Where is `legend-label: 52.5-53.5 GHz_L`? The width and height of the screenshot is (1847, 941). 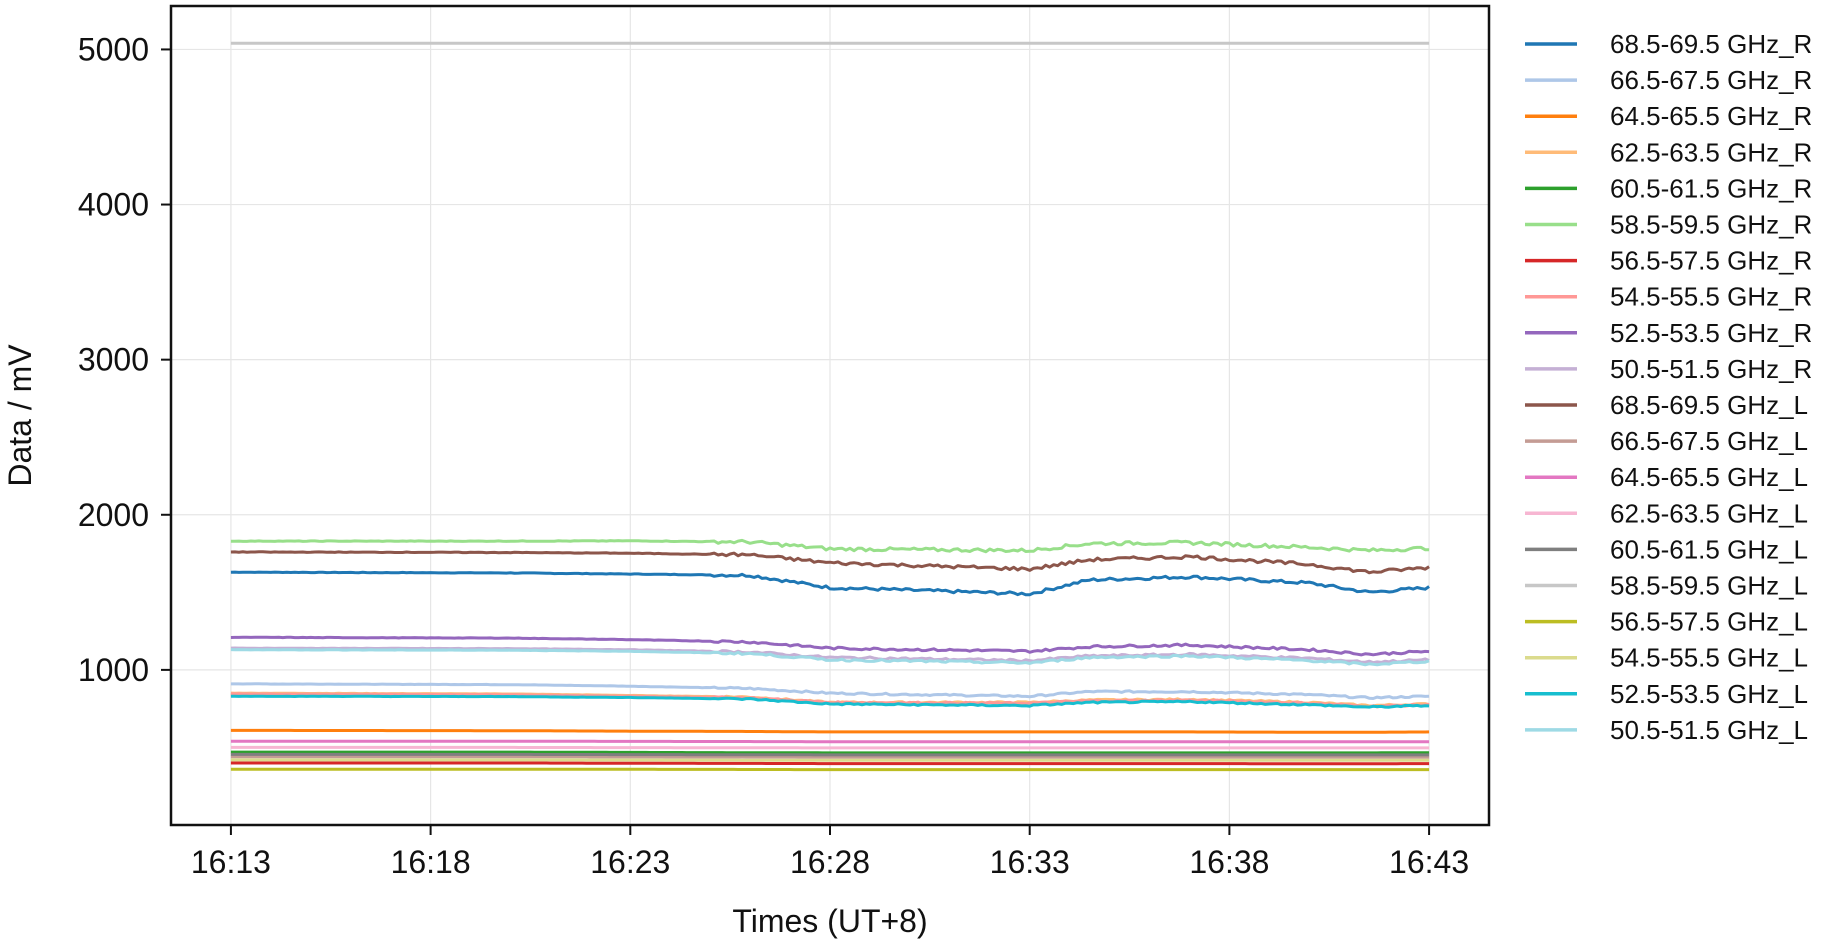
legend-label: 52.5-53.5 GHz_L is located at coordinates (1709, 694).